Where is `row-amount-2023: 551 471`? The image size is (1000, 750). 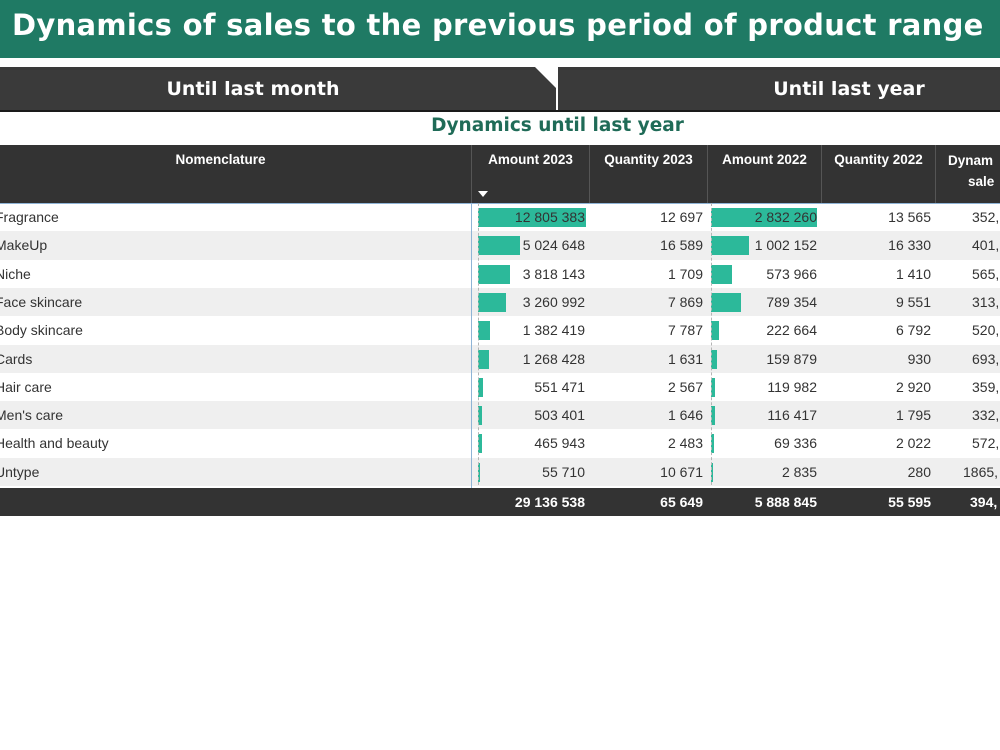
row-amount-2023: 551 471 is located at coordinates (559, 386).